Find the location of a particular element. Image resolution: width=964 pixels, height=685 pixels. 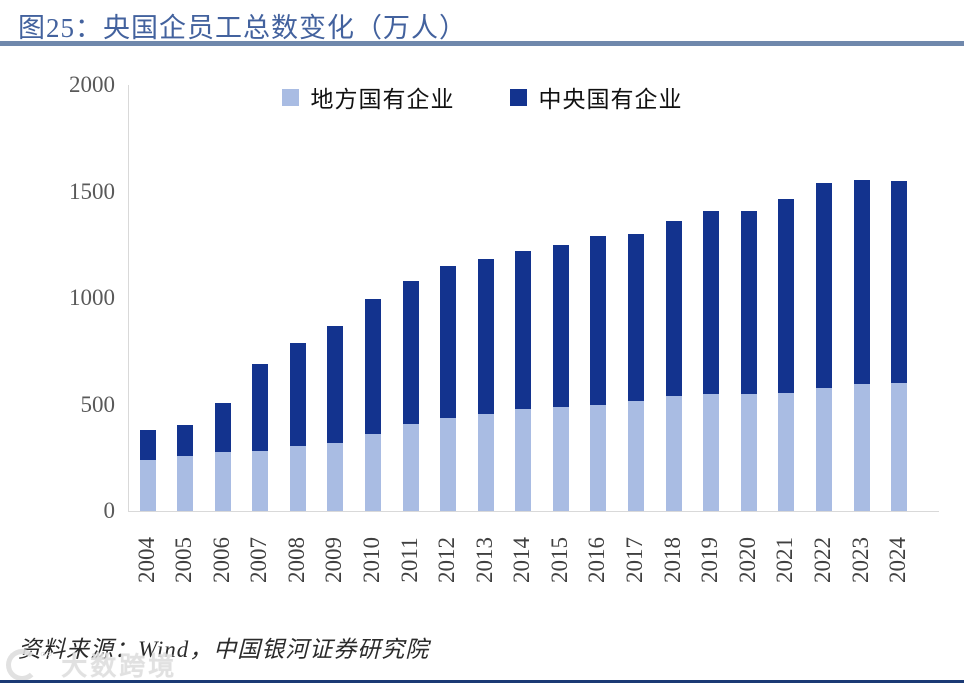

stacked-bar-2013 is located at coordinates (485, 384).